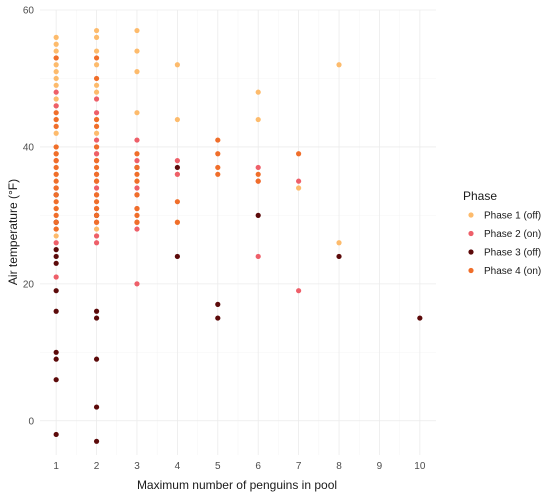 This screenshot has height=494, width=550. I want to click on legend-label: Phase 2 (on), so click(512, 234).